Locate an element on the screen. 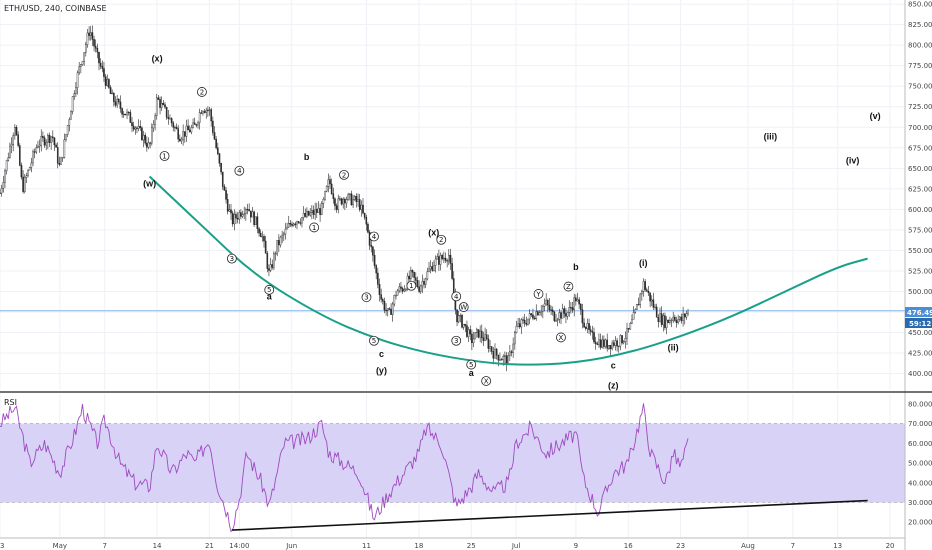  circled-label: Y is located at coordinates (538, 294).